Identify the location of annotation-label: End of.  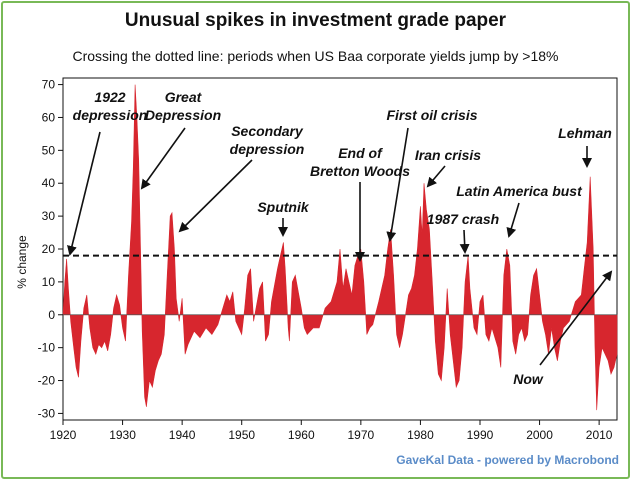
(360, 153).